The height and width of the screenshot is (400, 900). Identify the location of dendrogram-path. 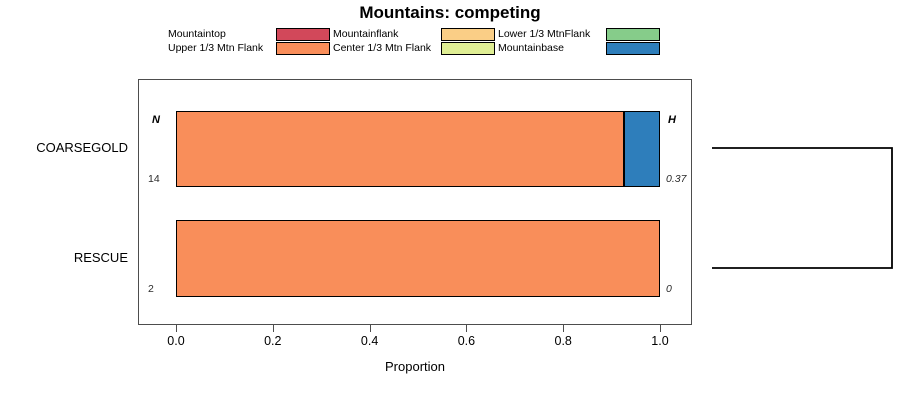
(802, 208).